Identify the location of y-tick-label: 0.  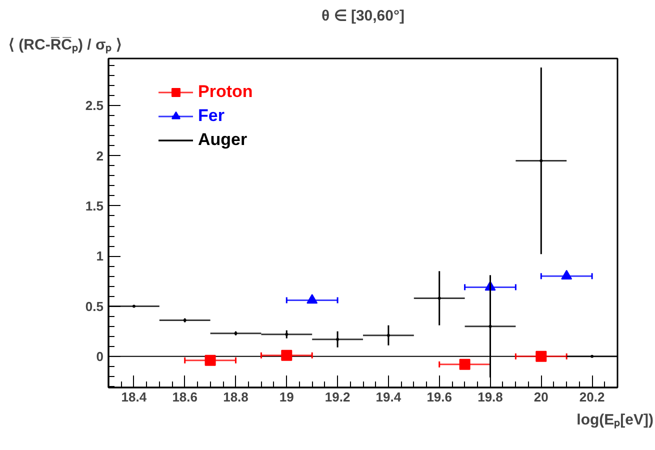
(100, 356).